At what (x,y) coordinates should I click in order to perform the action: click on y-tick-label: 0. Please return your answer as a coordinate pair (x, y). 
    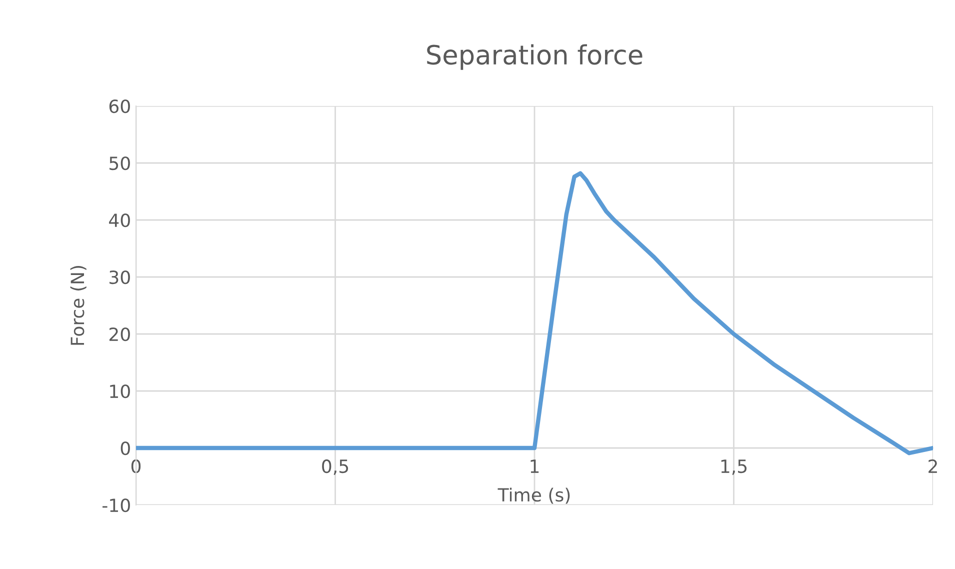
    Looking at the image, I should click on (125, 448).